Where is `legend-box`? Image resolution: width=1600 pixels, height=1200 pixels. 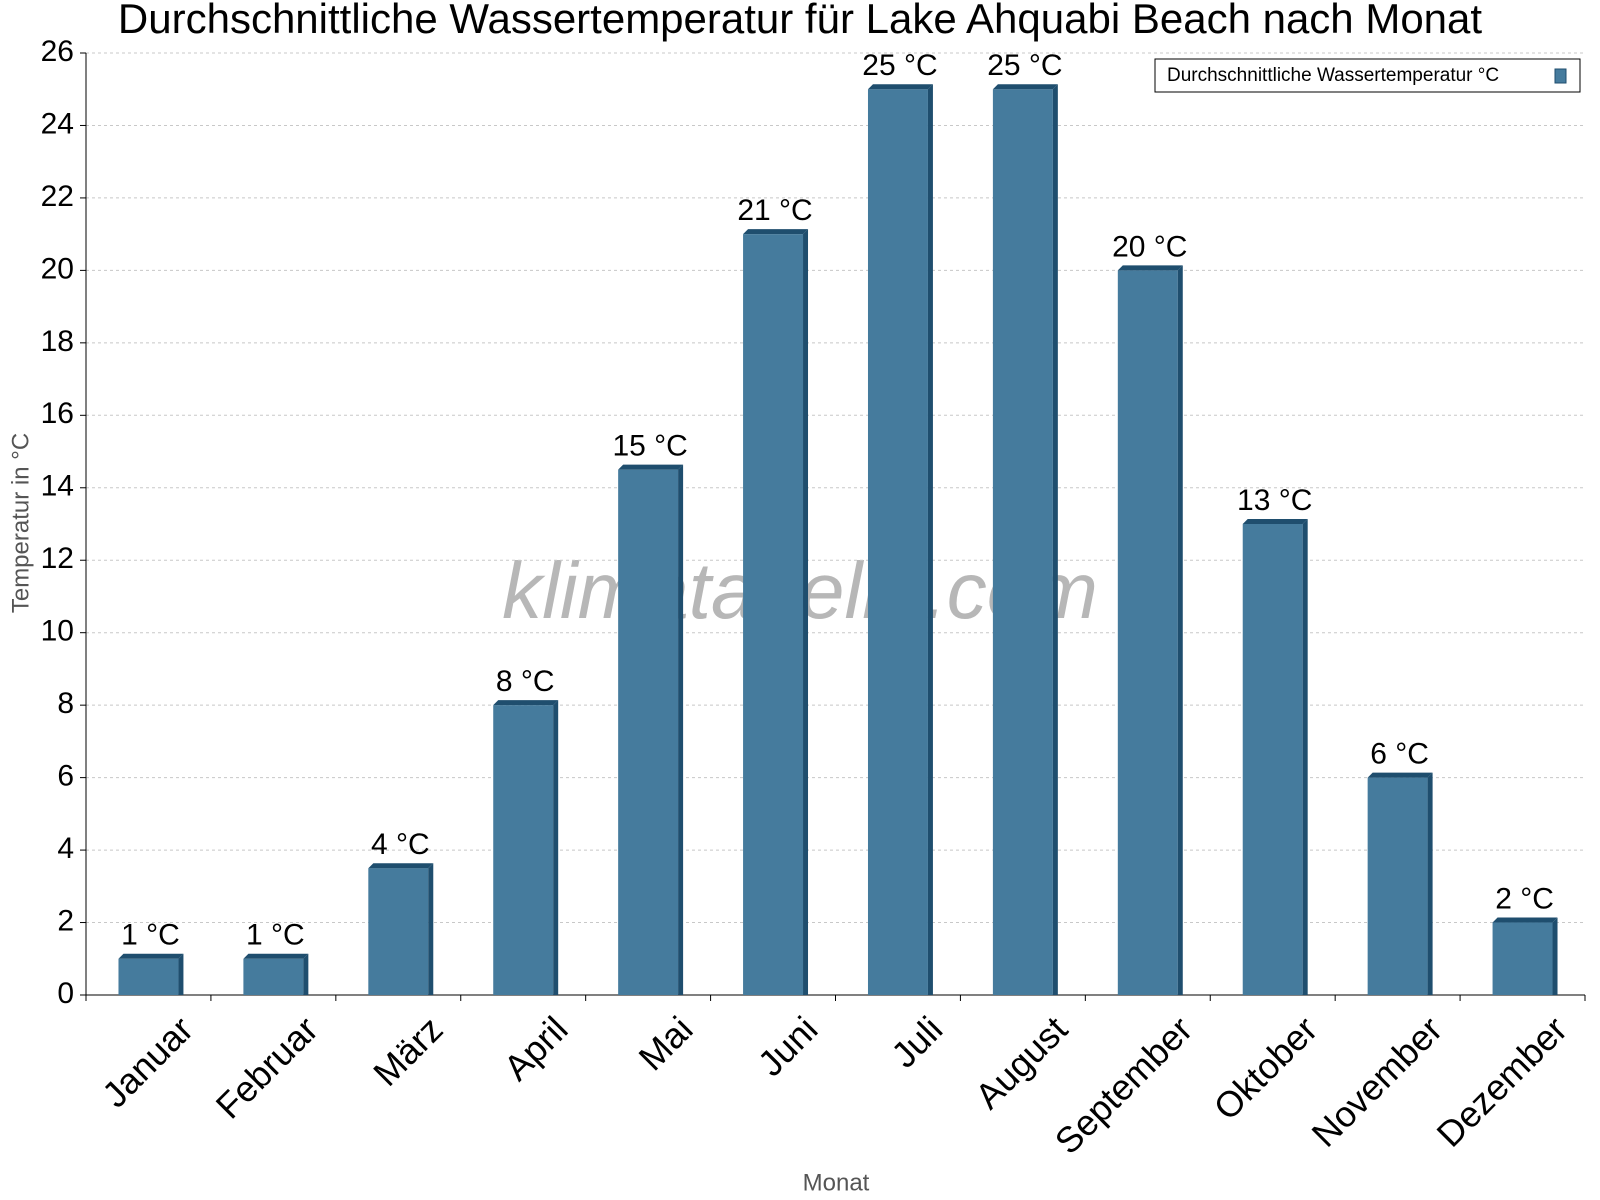
legend-box is located at coordinates (1367, 75).